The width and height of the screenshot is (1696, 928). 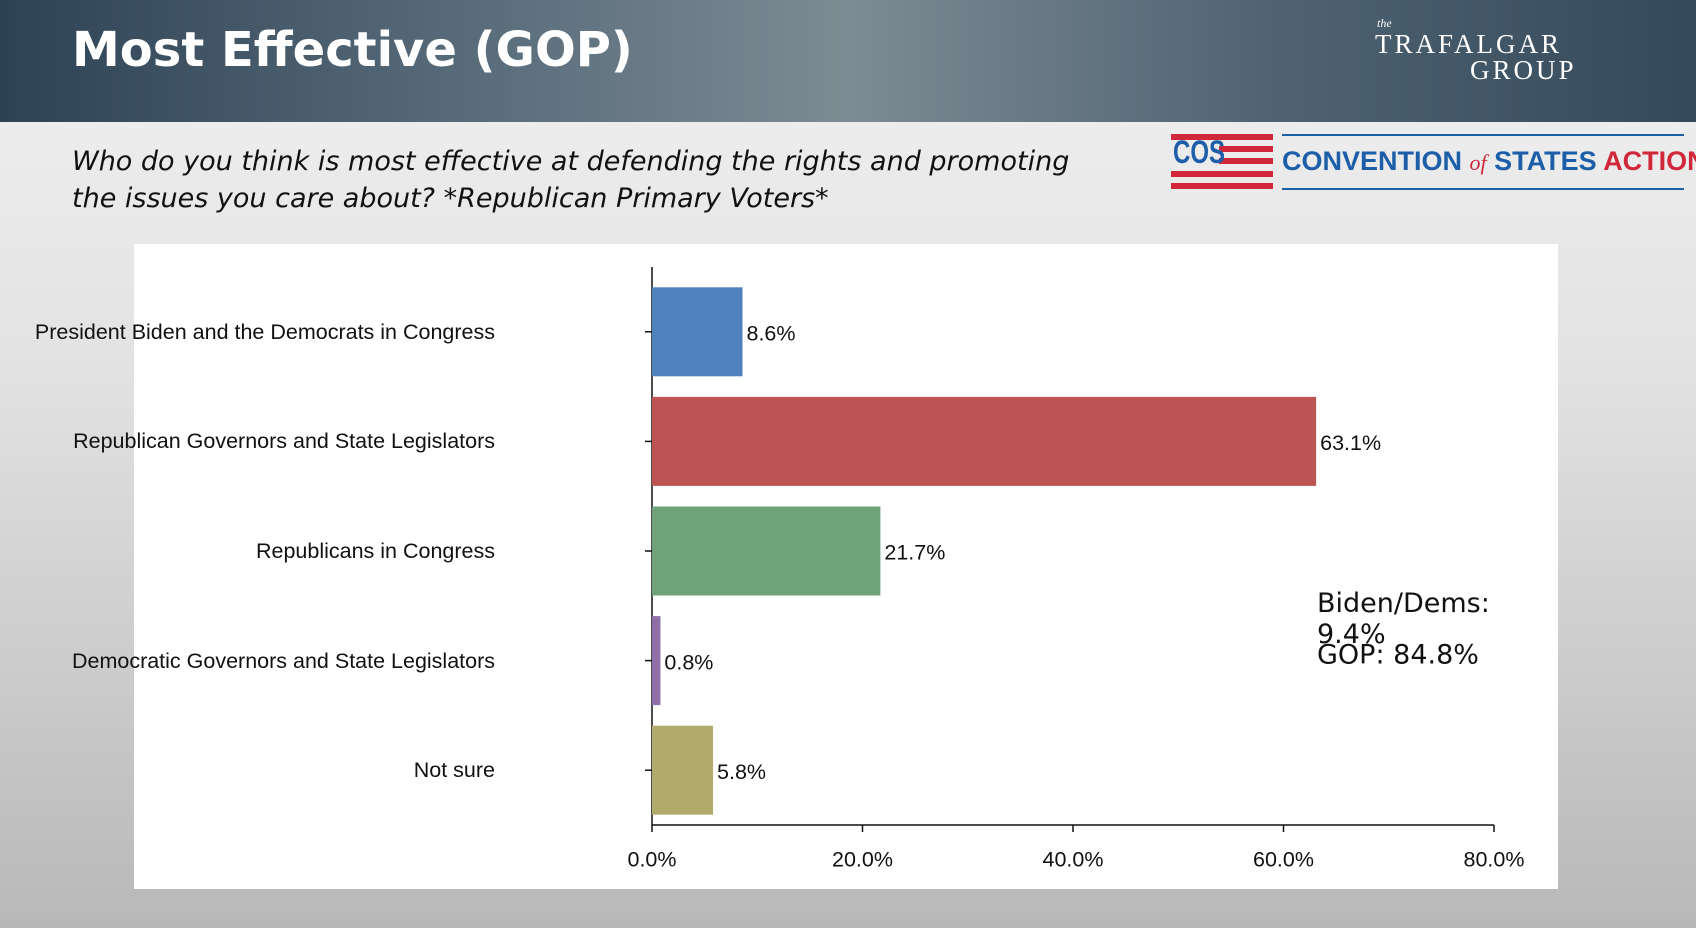 What do you see at coordinates (848, 61) in the screenshot?
I see `header-band` at bounding box center [848, 61].